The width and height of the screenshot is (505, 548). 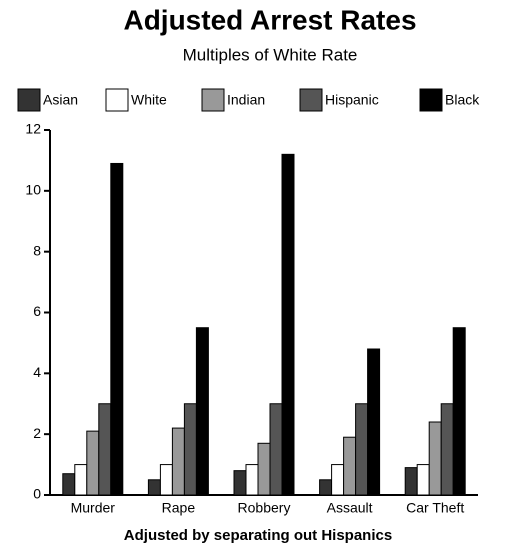 I want to click on y-tick-label: 12, so click(x=33, y=129).